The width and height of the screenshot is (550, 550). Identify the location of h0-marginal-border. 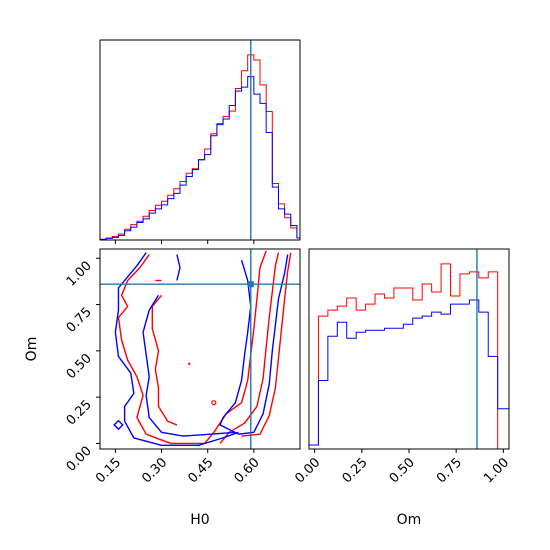
(200, 140).